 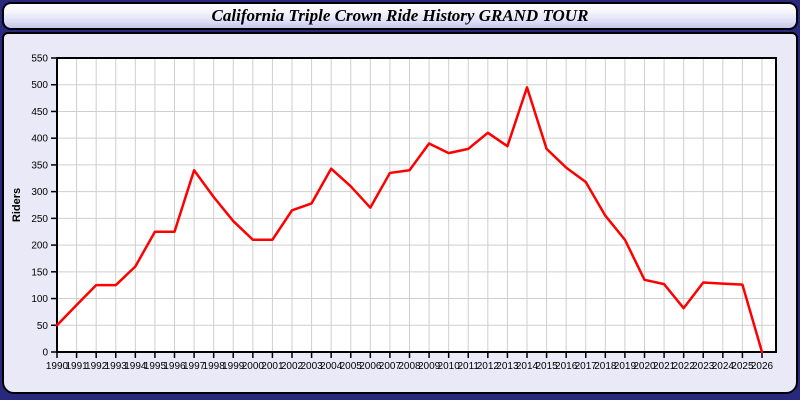 I want to click on x-tick-label: 2001, so click(x=272, y=366).